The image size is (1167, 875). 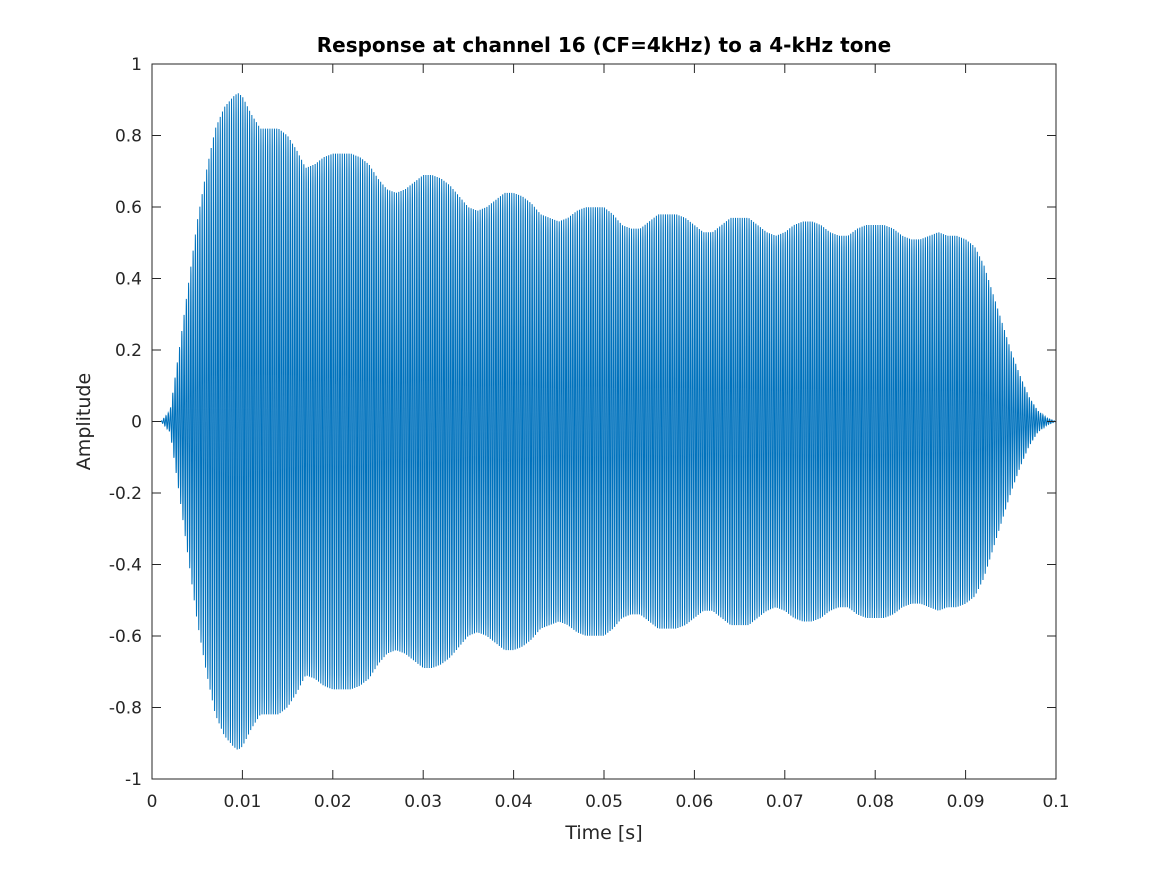 What do you see at coordinates (128, 208) in the screenshot?
I see `y-tick-label: 0.6` at bounding box center [128, 208].